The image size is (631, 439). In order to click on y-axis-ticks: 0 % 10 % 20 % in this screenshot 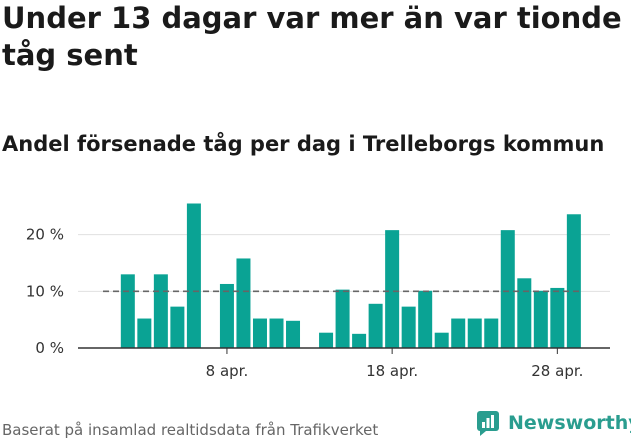, I will do `click(45, 291)`.